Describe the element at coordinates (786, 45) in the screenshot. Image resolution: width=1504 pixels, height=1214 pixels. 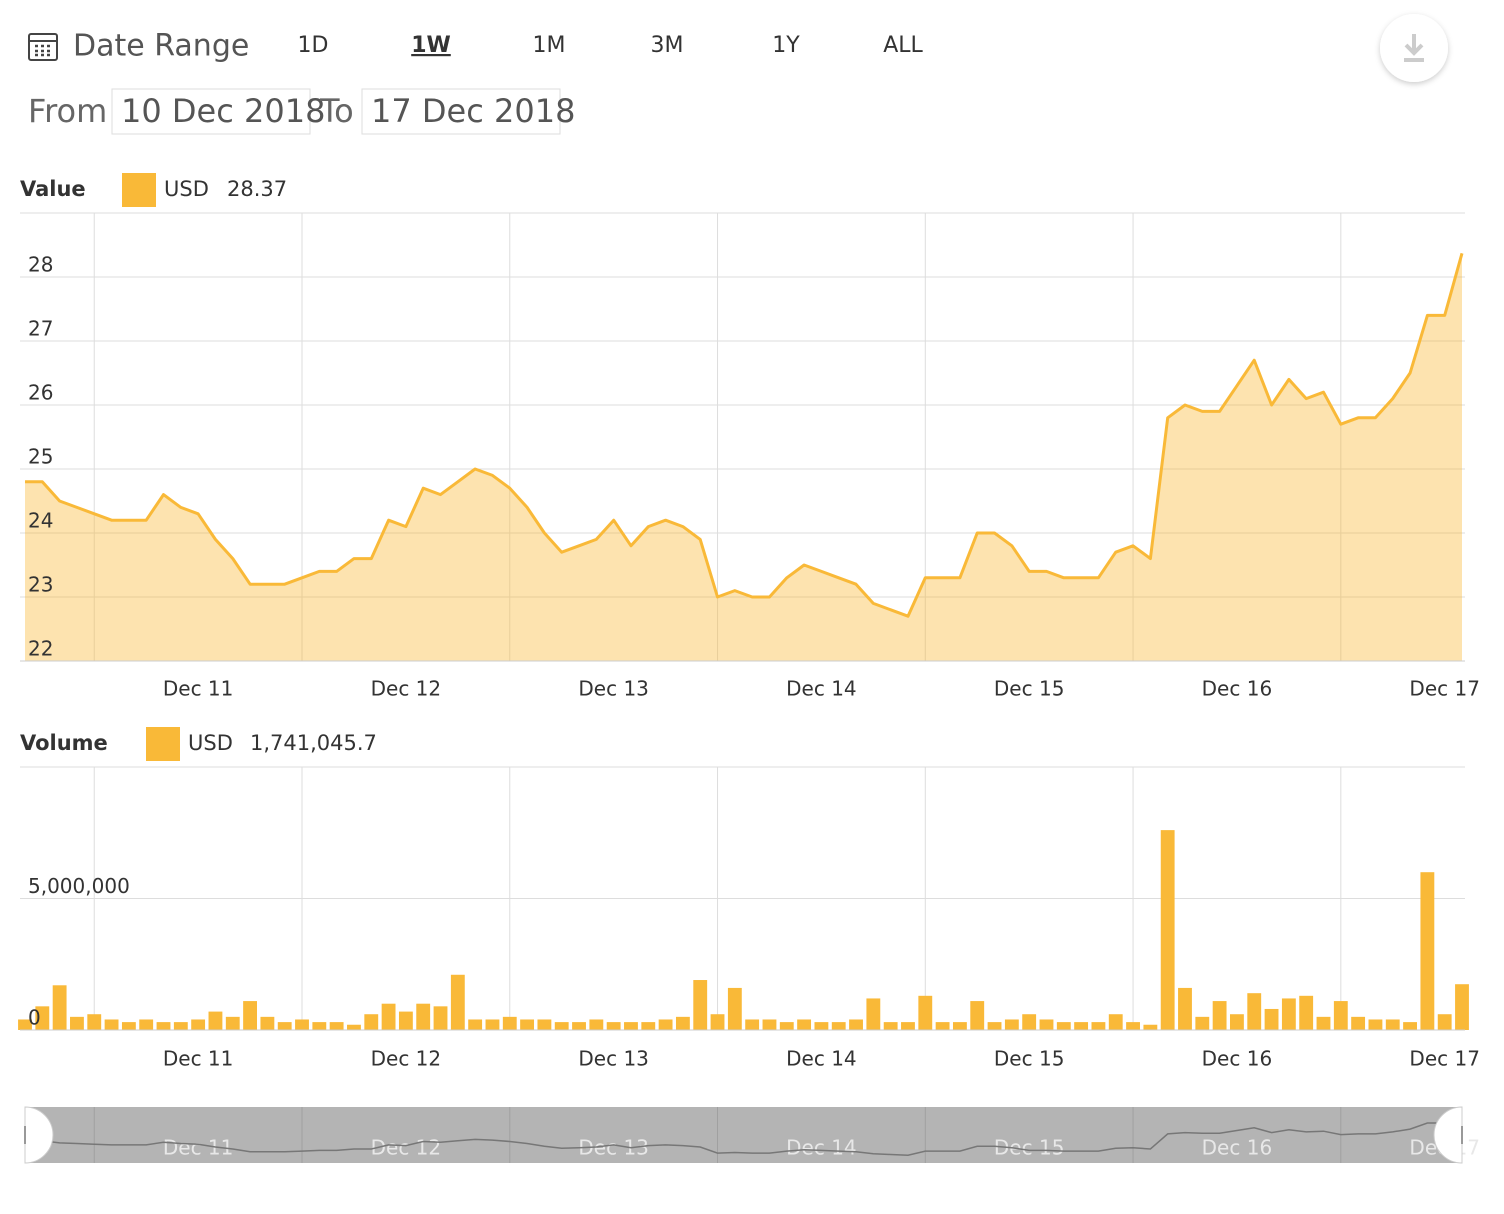
I see `range-button: 1Y` at that location.